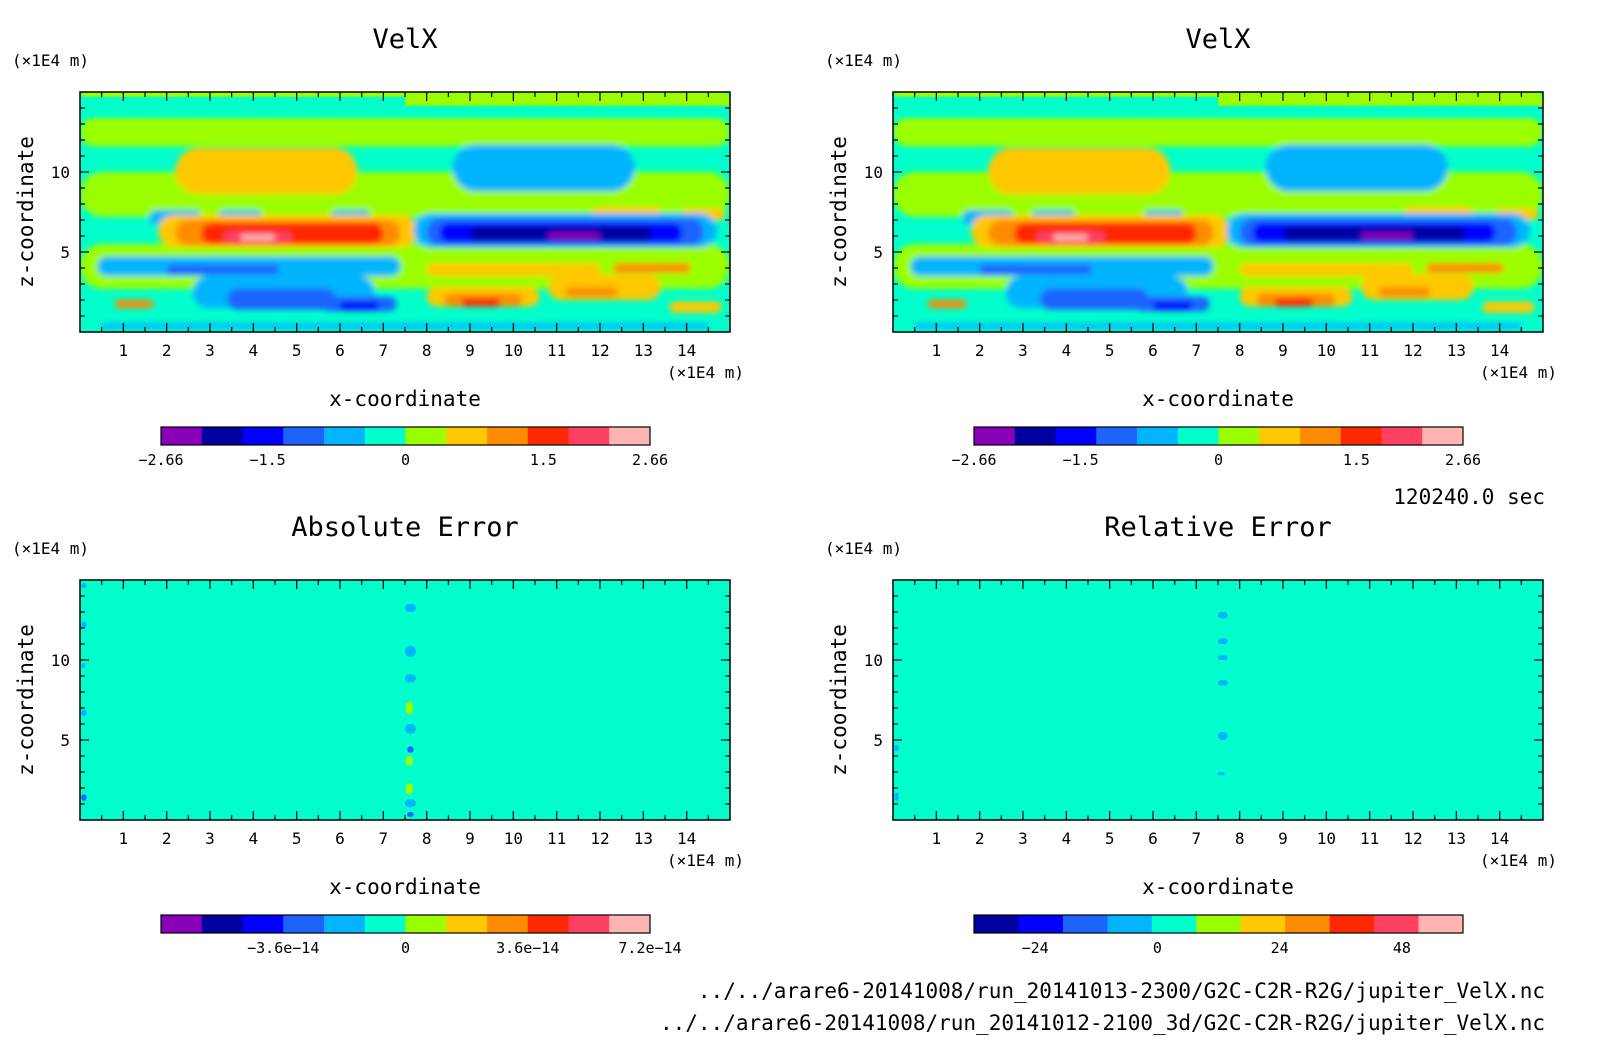 This screenshot has width=1604, height=1054. Describe the element at coordinates (705, 860) in the screenshot. I see `x-unit-label: (×1E4 m)` at that location.